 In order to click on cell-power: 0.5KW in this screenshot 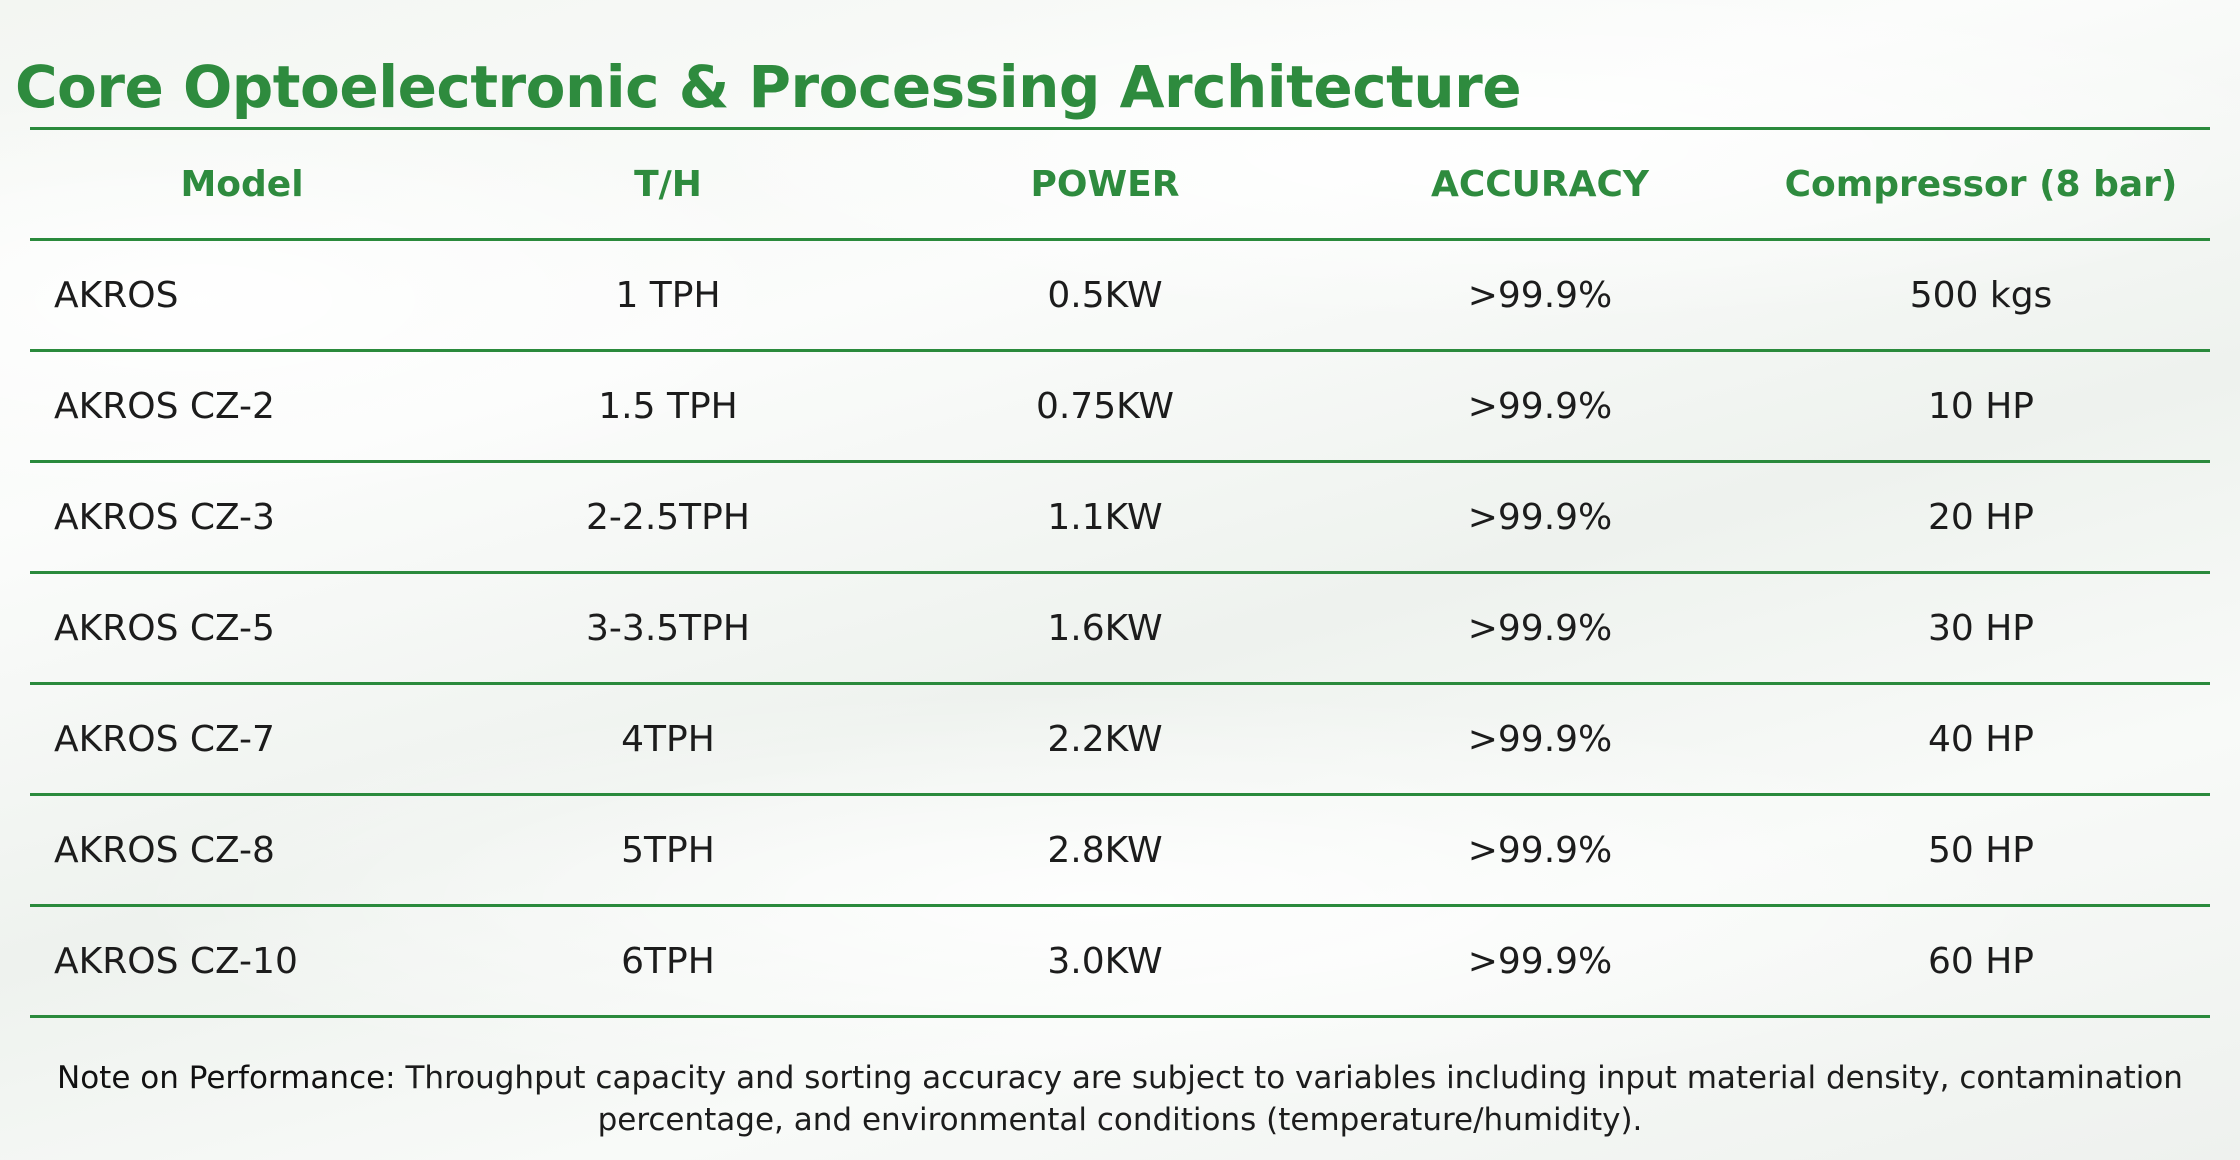, I will do `click(1105, 295)`.